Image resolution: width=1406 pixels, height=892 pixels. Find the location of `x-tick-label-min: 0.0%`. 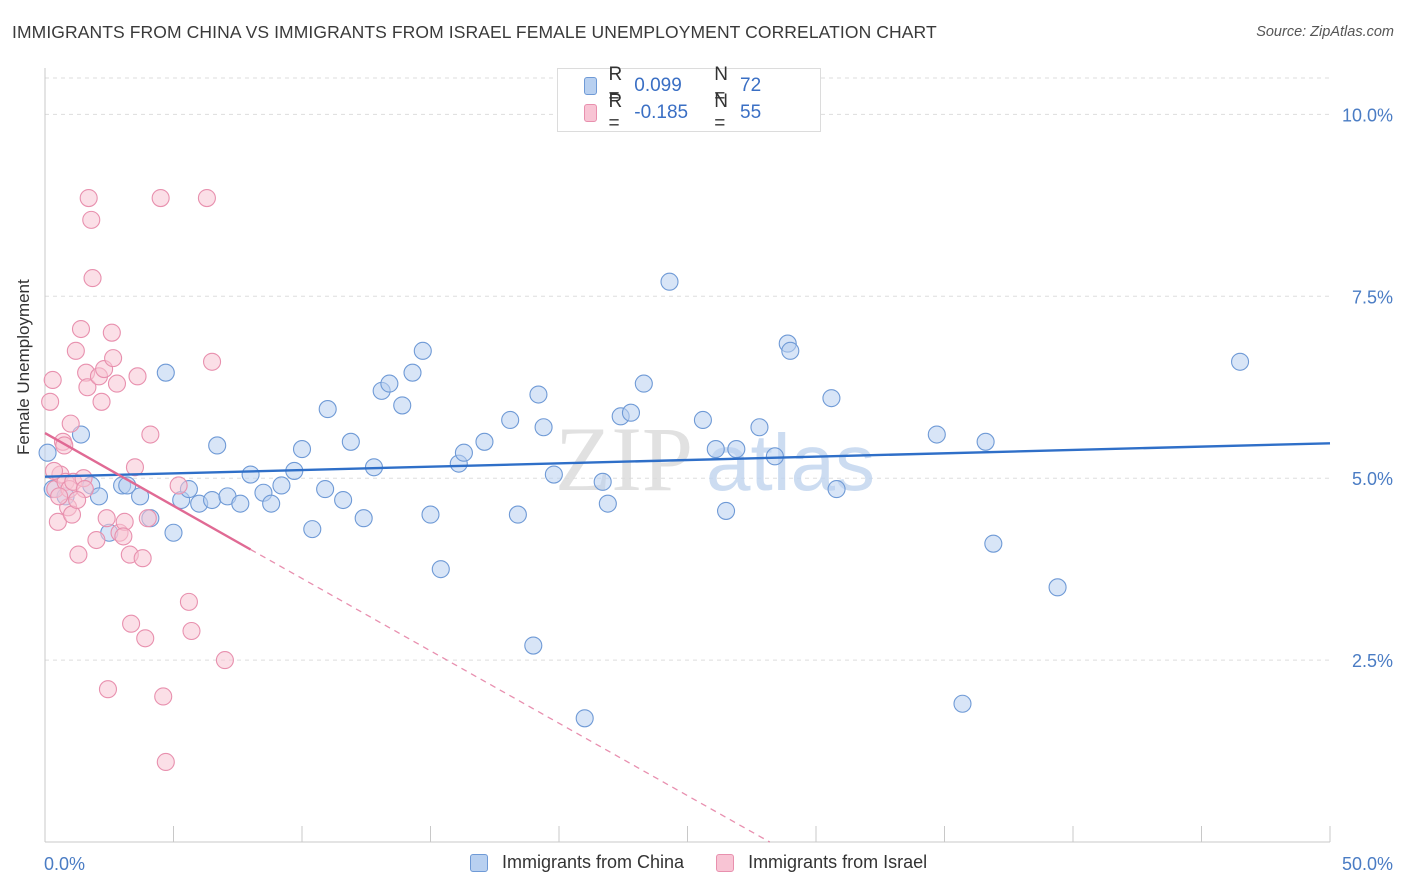

x-tick-label-min: 0.0% is located at coordinates (64, 864).